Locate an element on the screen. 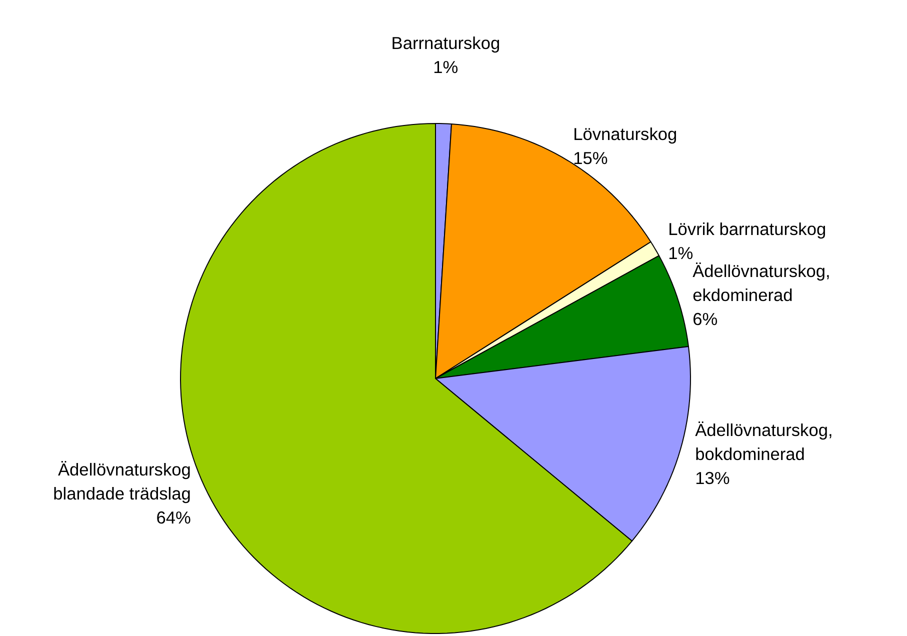 The image size is (907, 636). data-label: 13% is located at coordinates (712, 478).